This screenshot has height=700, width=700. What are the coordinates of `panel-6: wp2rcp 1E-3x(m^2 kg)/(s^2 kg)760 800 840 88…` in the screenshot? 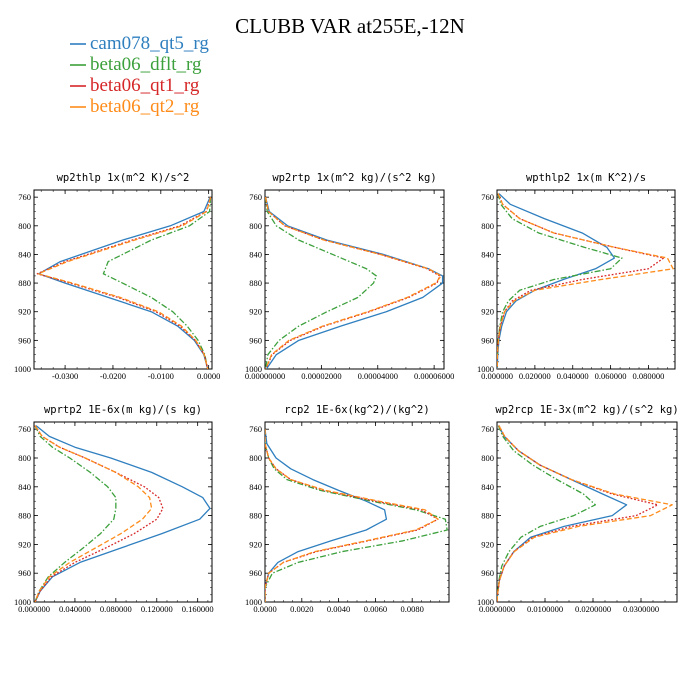 It's located at (578, 509).